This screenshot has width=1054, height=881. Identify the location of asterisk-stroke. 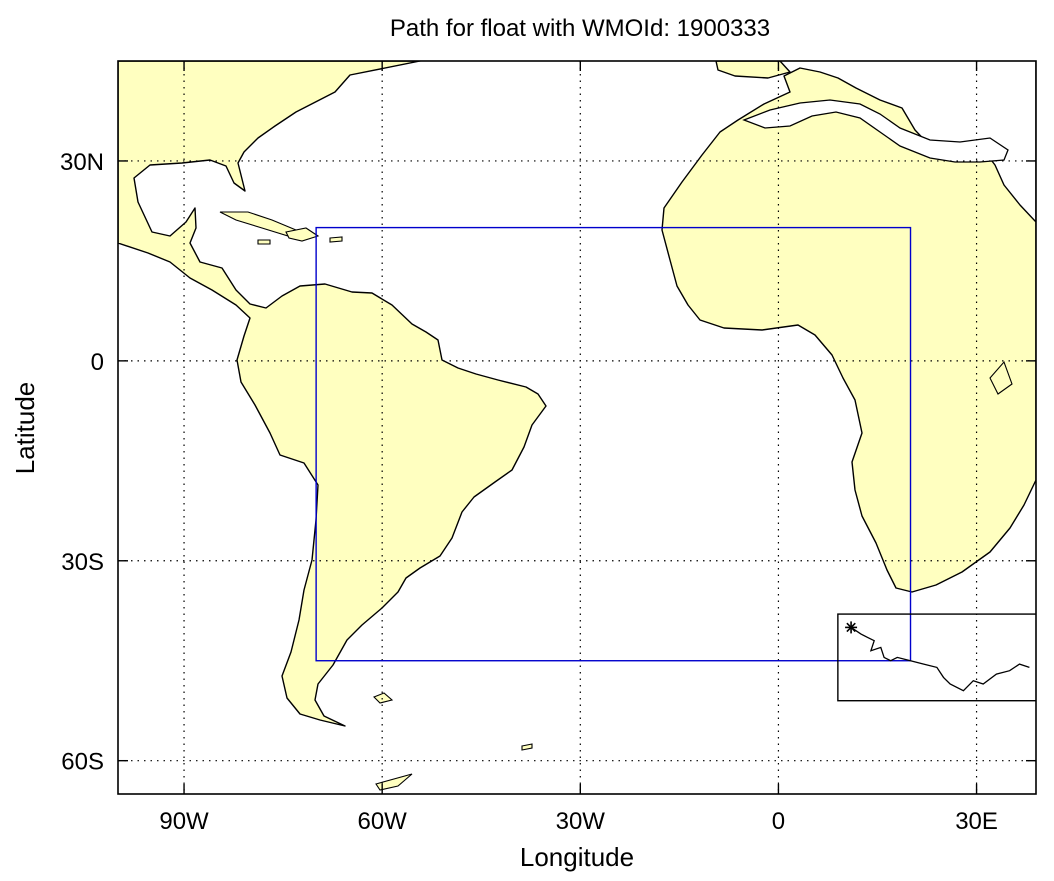
(851, 627).